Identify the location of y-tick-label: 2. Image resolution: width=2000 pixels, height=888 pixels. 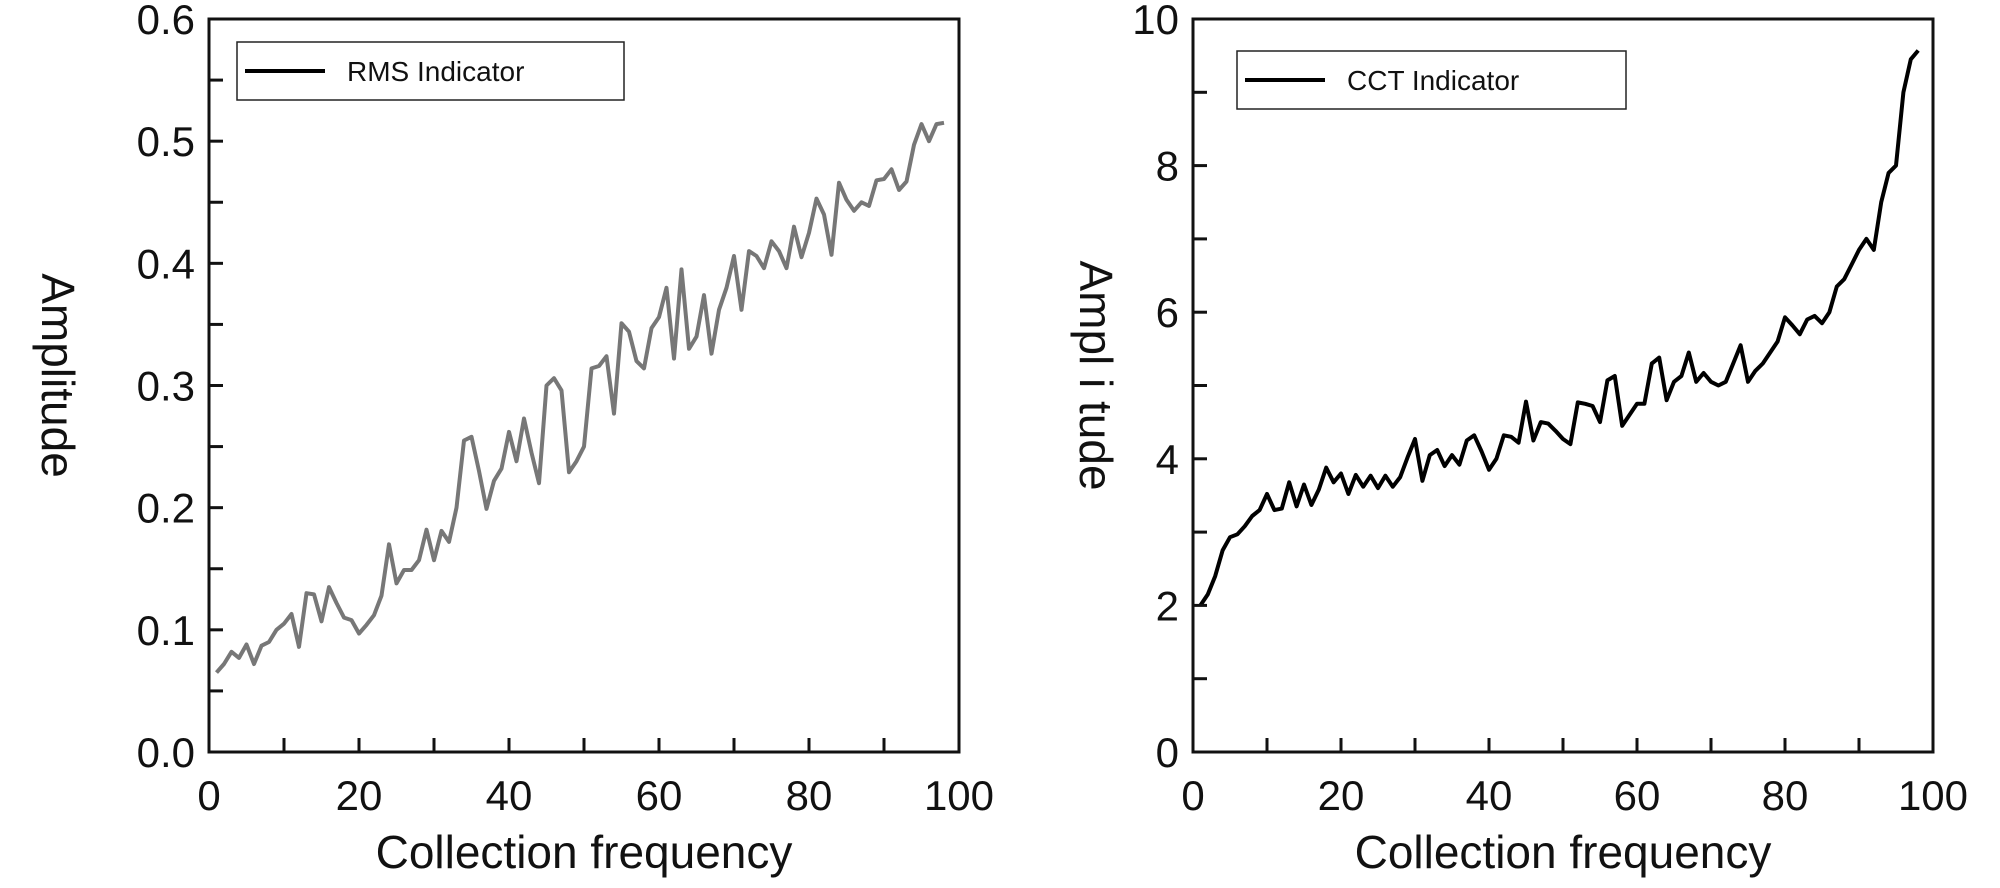
(1167, 605).